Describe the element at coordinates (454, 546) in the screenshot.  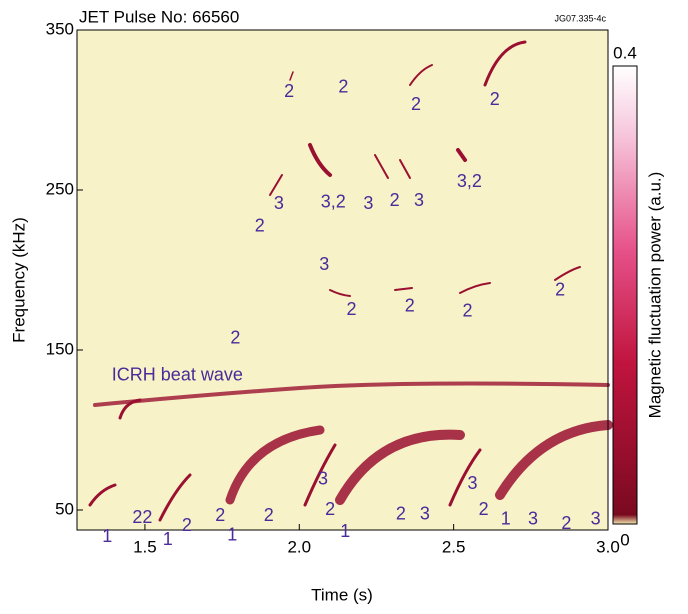
I see `x-tick-label: 2.5` at that location.